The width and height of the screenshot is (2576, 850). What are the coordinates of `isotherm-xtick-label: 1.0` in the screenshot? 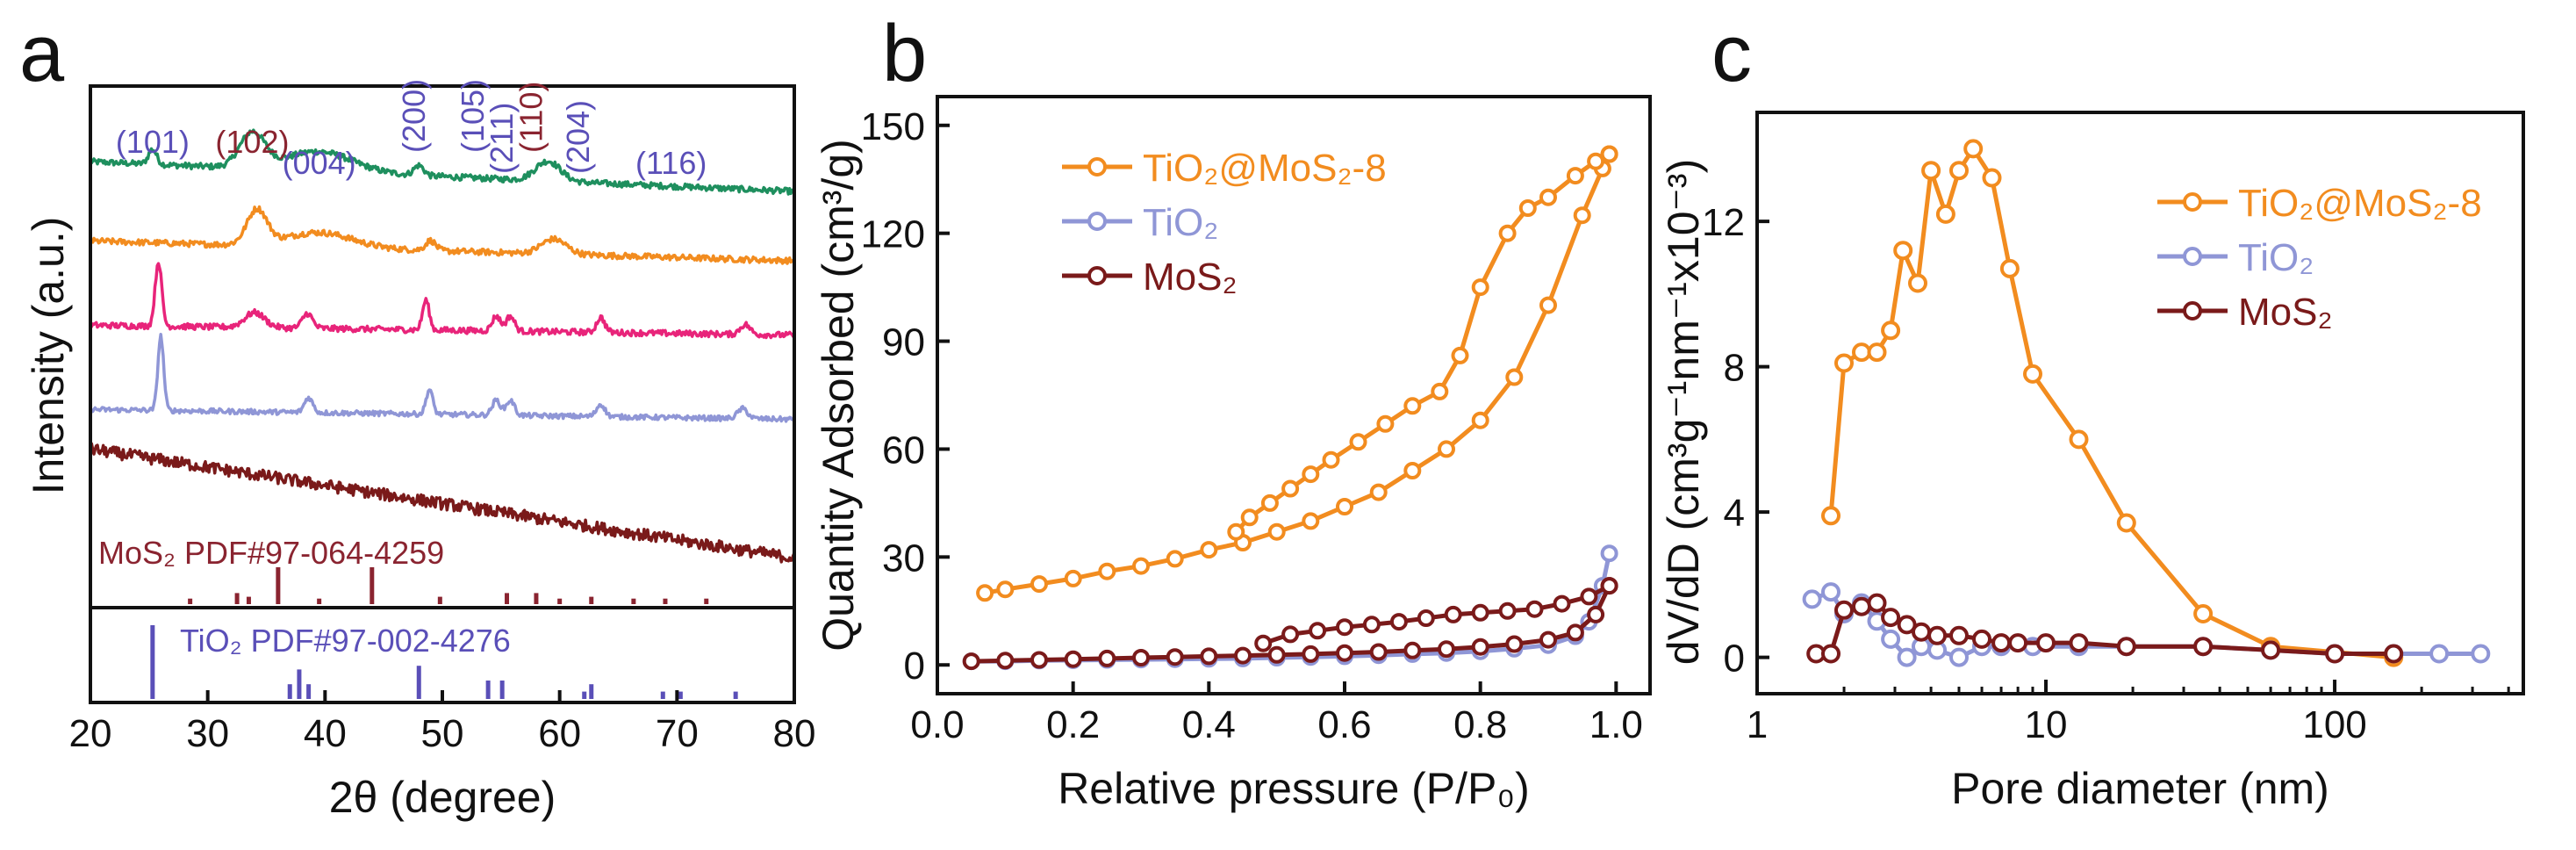 It's located at (1616, 724).